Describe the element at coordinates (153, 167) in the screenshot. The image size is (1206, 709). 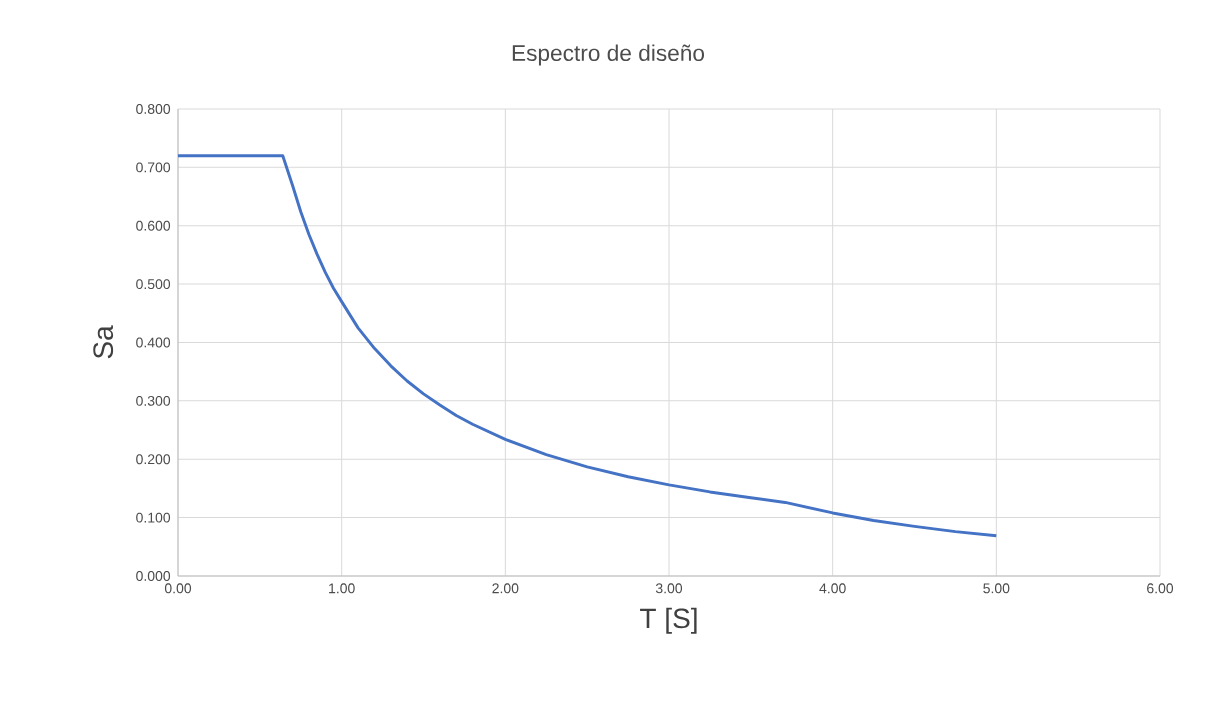
I see `y-tick-label: 0.700` at that location.